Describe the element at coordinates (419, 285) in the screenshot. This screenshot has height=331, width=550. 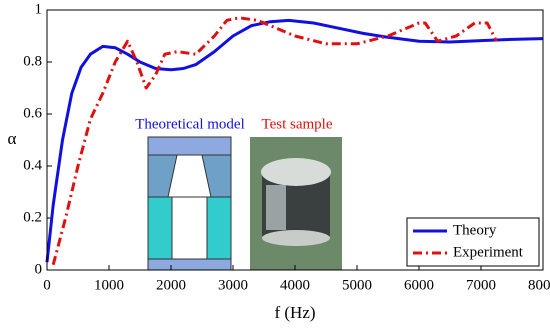
I see `x-tick-label: 6000` at that location.